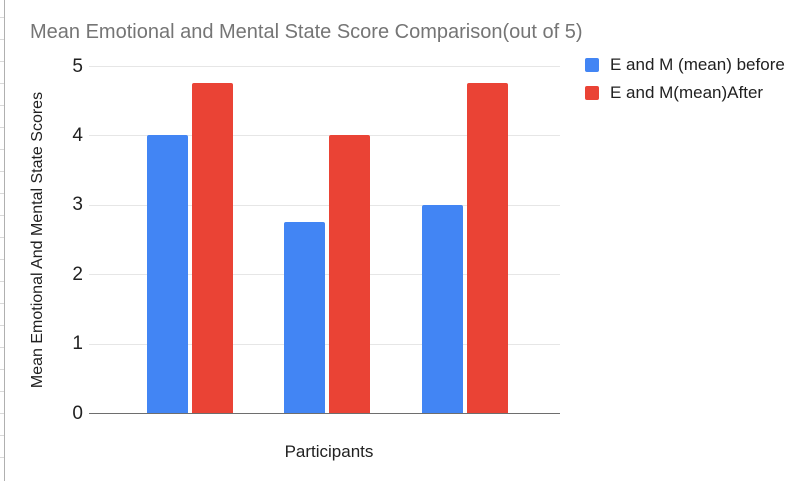 The image size is (787, 481). What do you see at coordinates (697, 64) in the screenshot?
I see `legend-label-before: E and M (mean) before` at bounding box center [697, 64].